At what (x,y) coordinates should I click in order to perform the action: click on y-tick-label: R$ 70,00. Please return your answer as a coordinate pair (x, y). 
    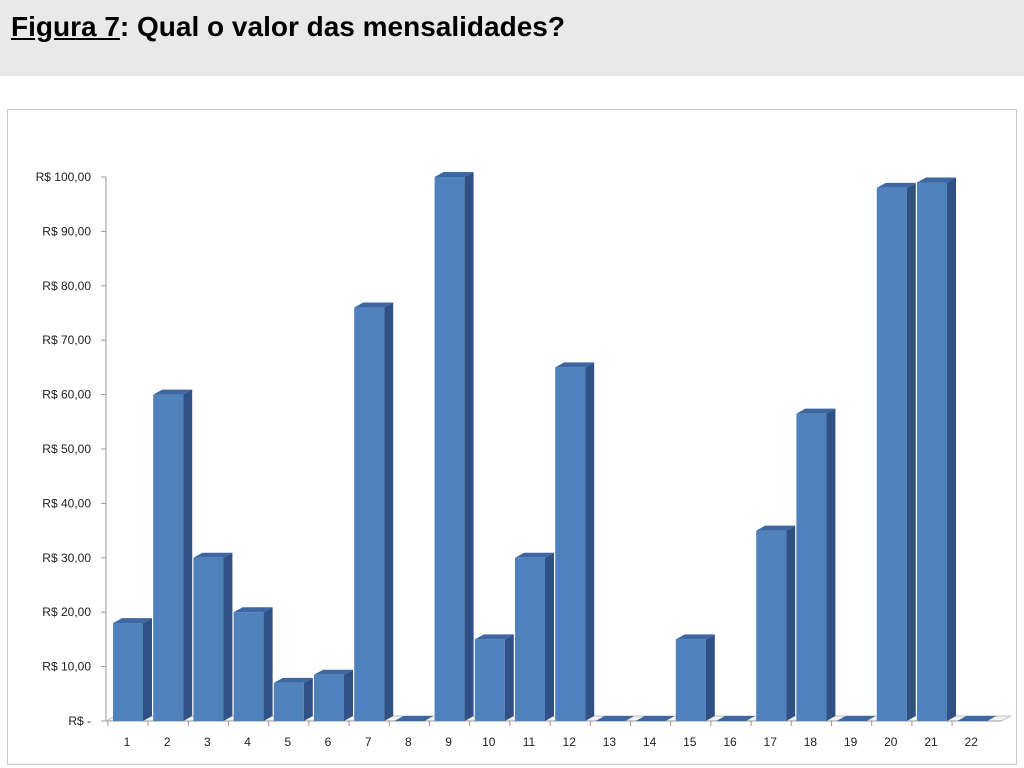
    Looking at the image, I should click on (66, 340).